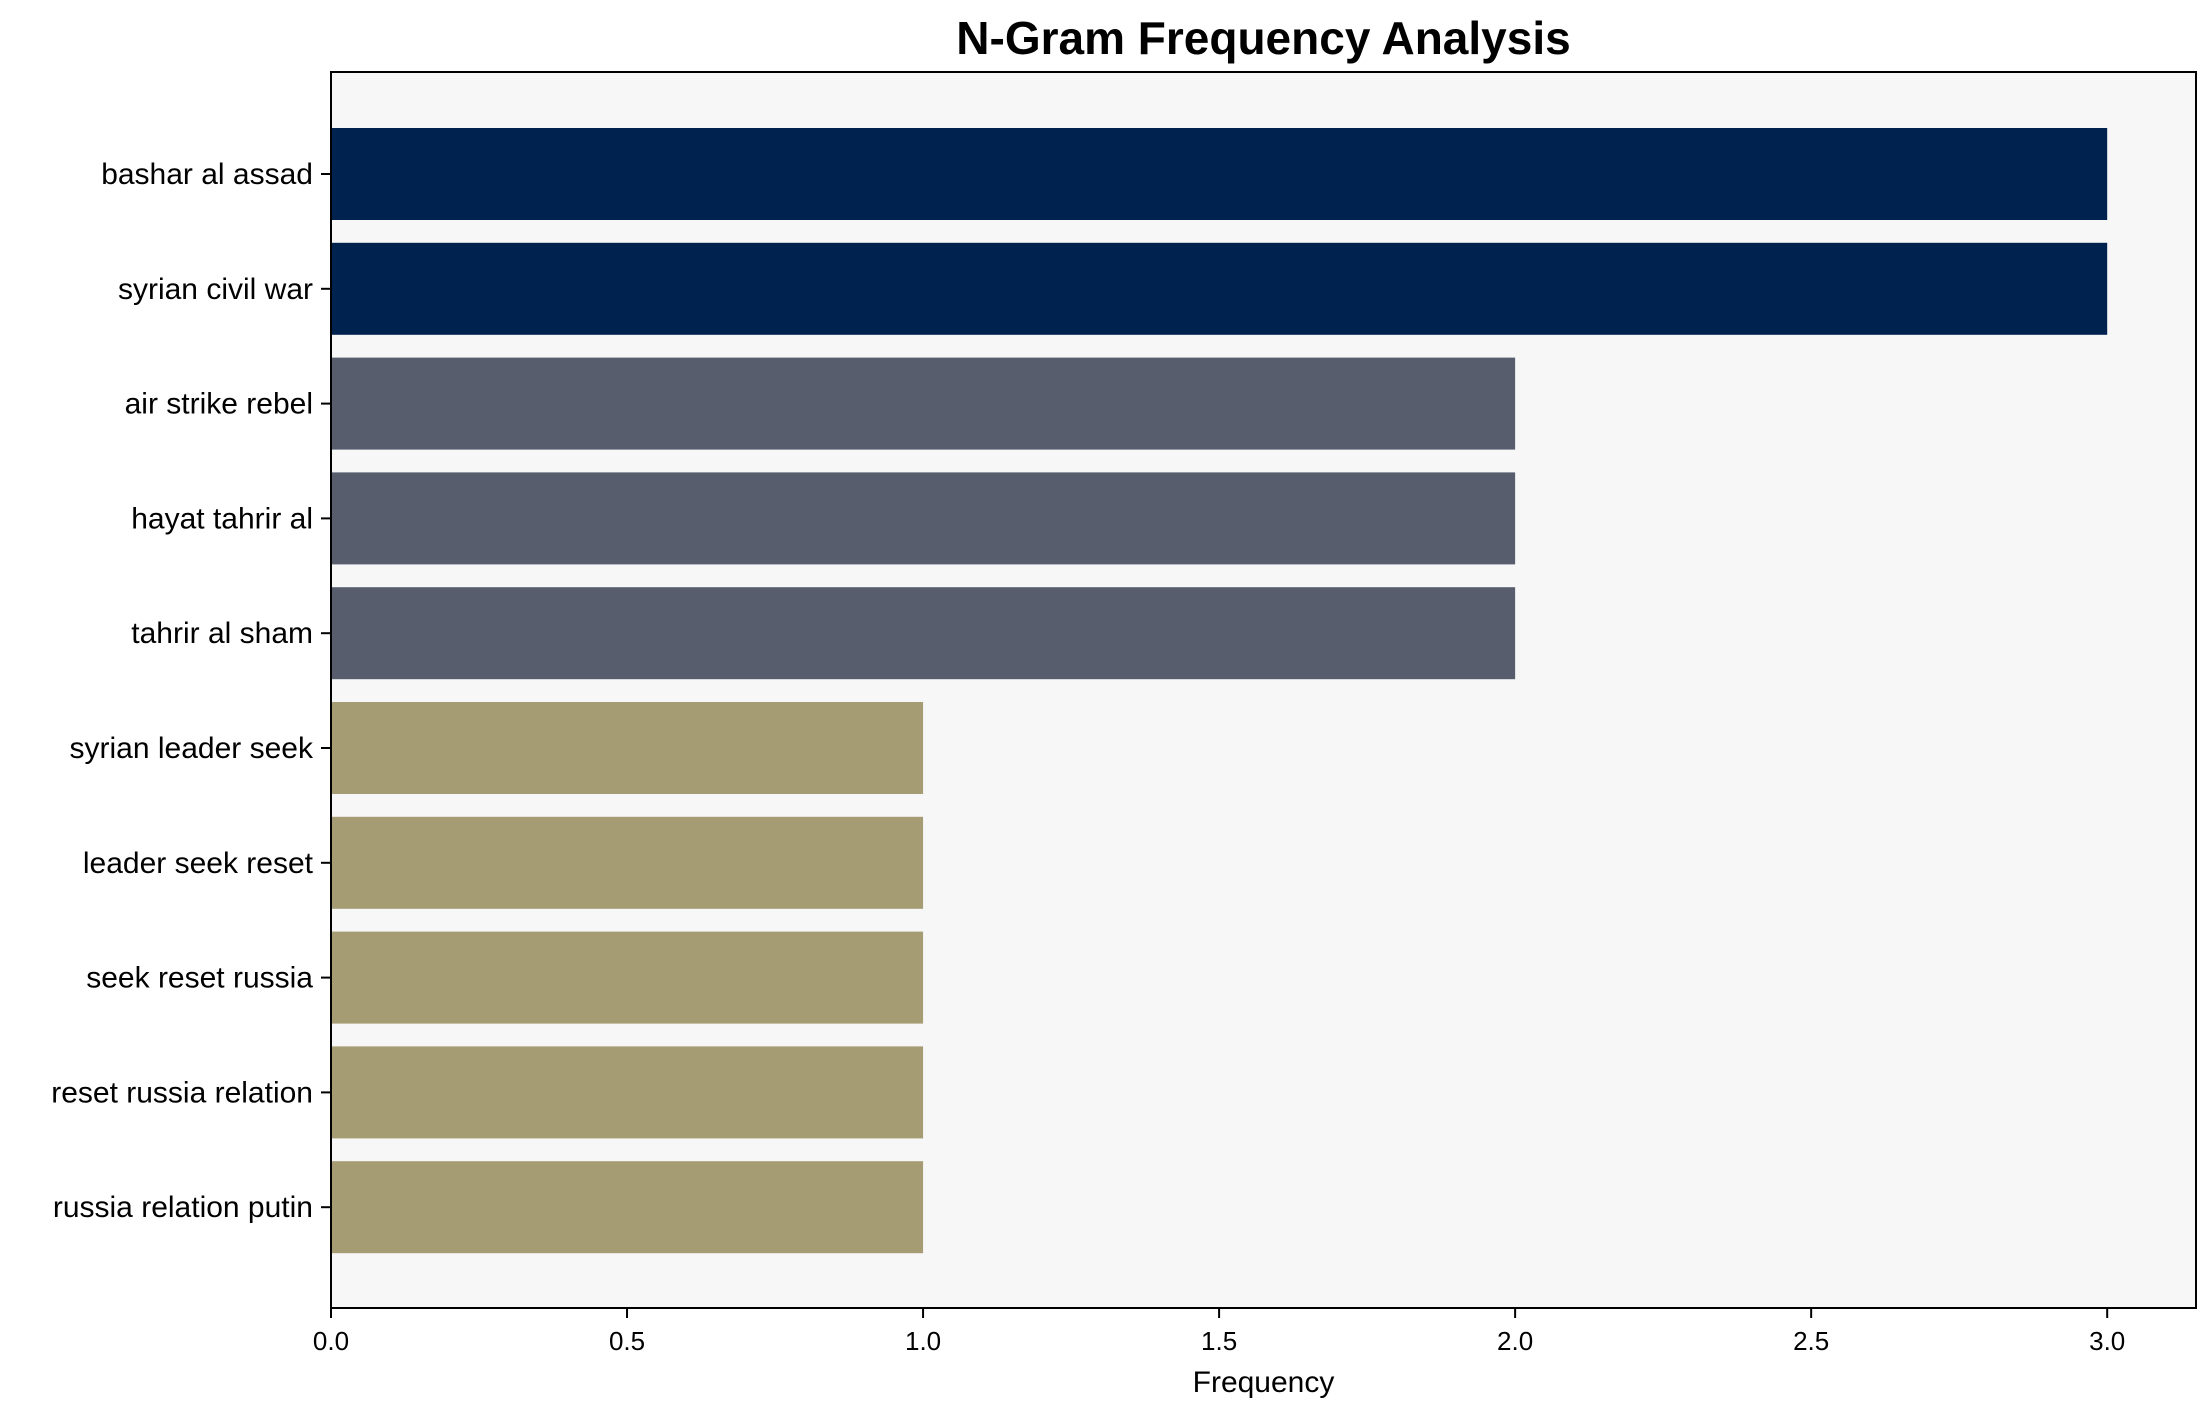 The width and height of the screenshot is (2210, 1414). I want to click on y-tick-label: seek reset russia, so click(199, 978).